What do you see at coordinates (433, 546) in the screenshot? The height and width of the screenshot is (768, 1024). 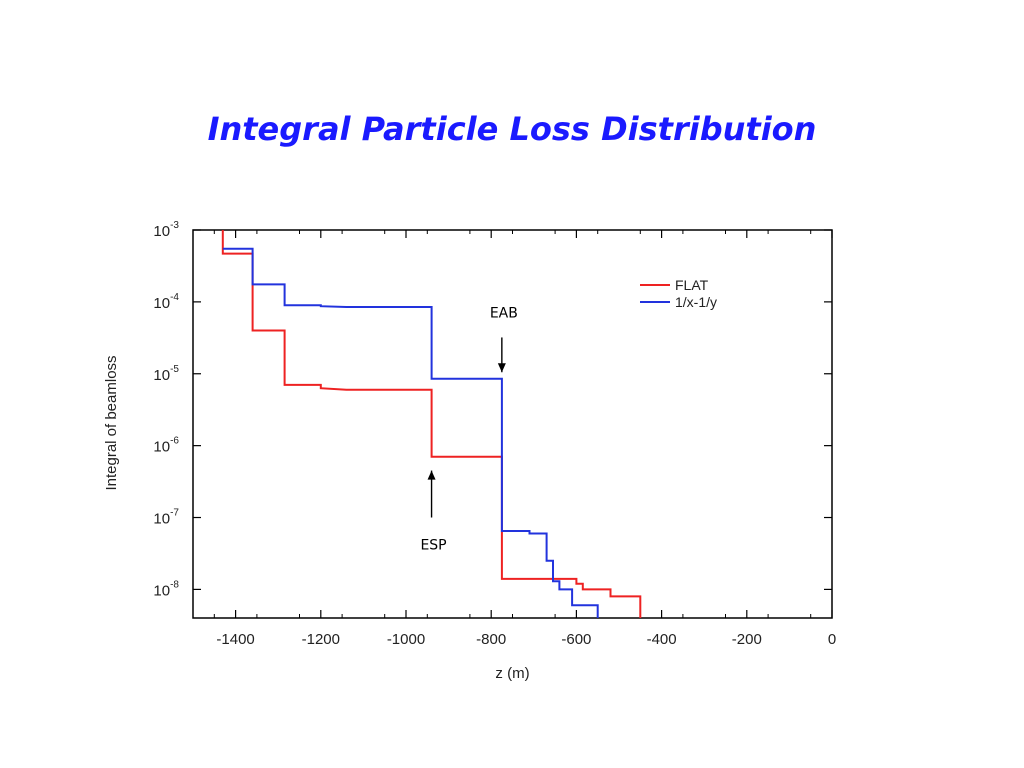 I see `annotation-label-esp: ESP` at bounding box center [433, 546].